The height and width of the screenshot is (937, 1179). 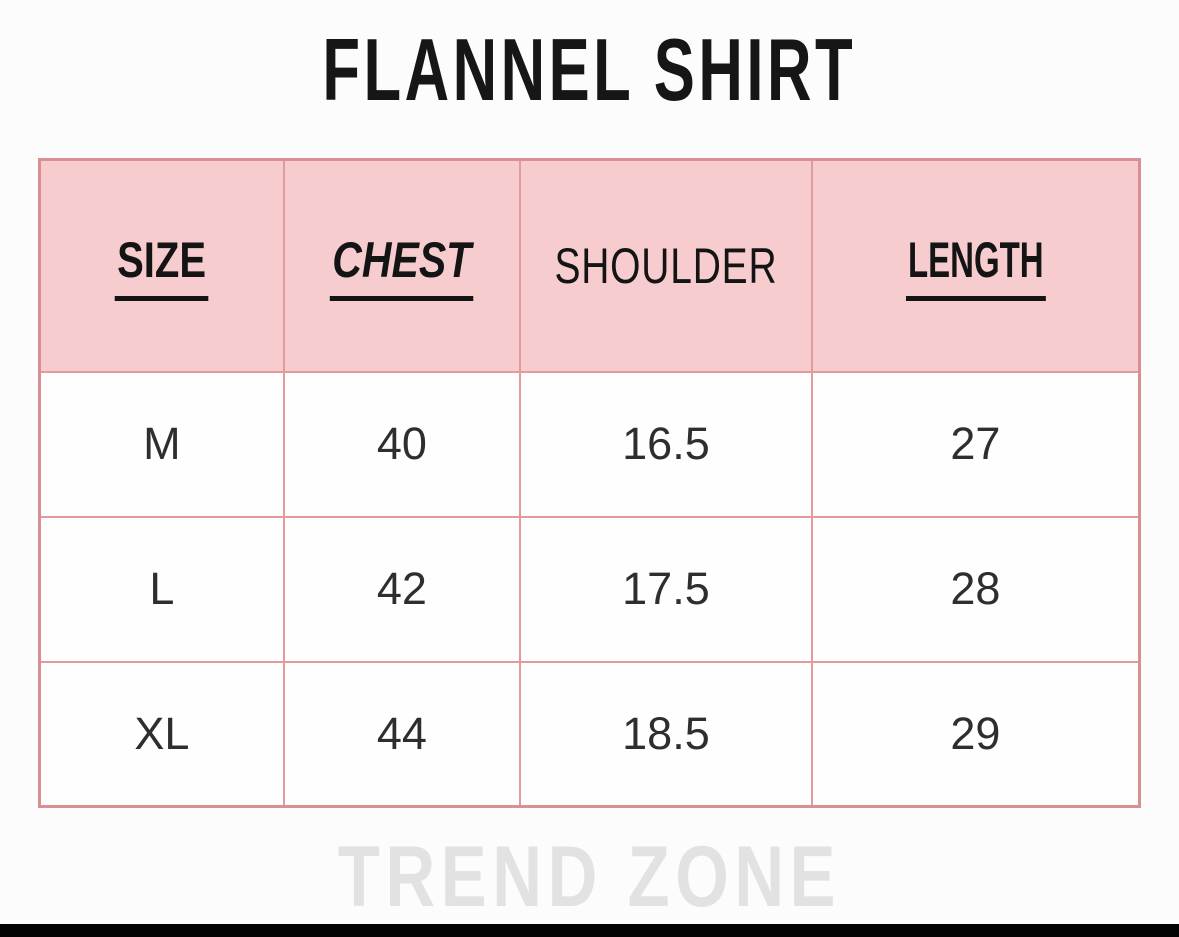 What do you see at coordinates (402, 589) in the screenshot?
I see `cell-chest-l: 42` at bounding box center [402, 589].